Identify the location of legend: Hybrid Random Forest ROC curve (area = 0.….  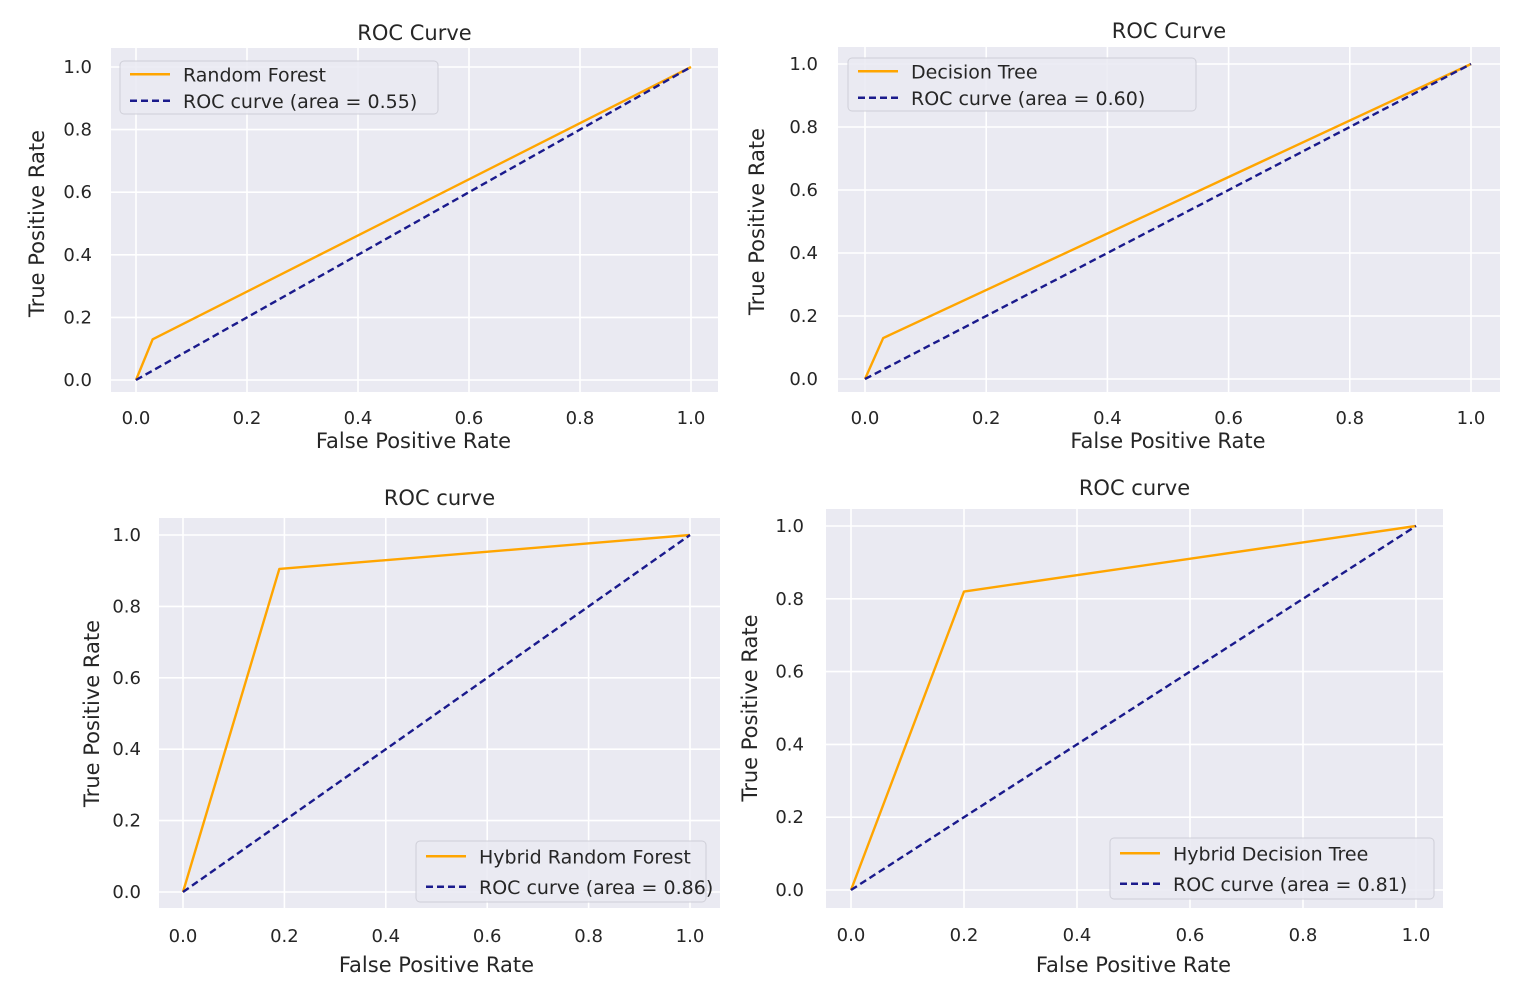
(564, 871).